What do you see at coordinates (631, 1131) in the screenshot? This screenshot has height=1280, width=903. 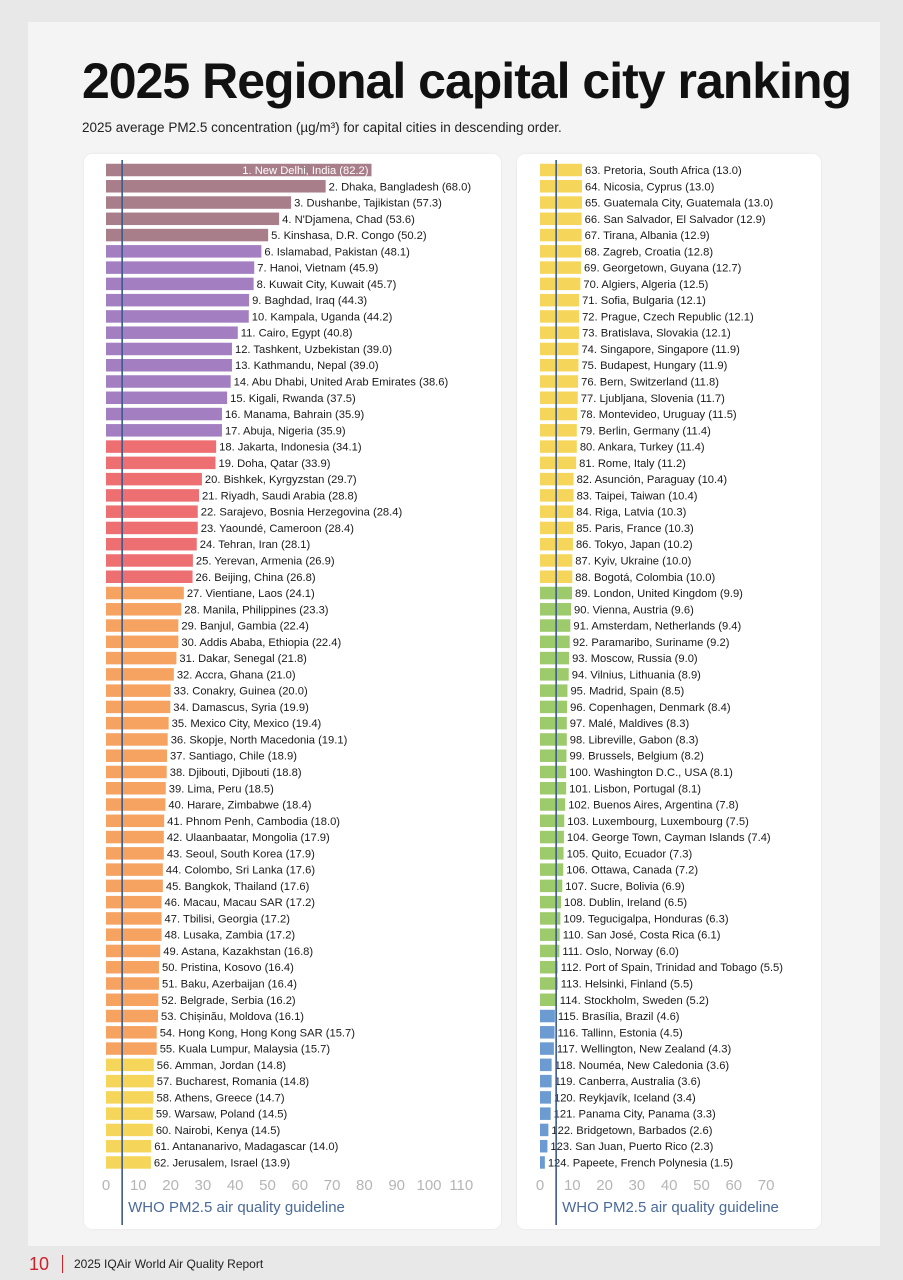 I see `bar-label-122: 122. Bridgetown, Barbados (2.6)` at bounding box center [631, 1131].